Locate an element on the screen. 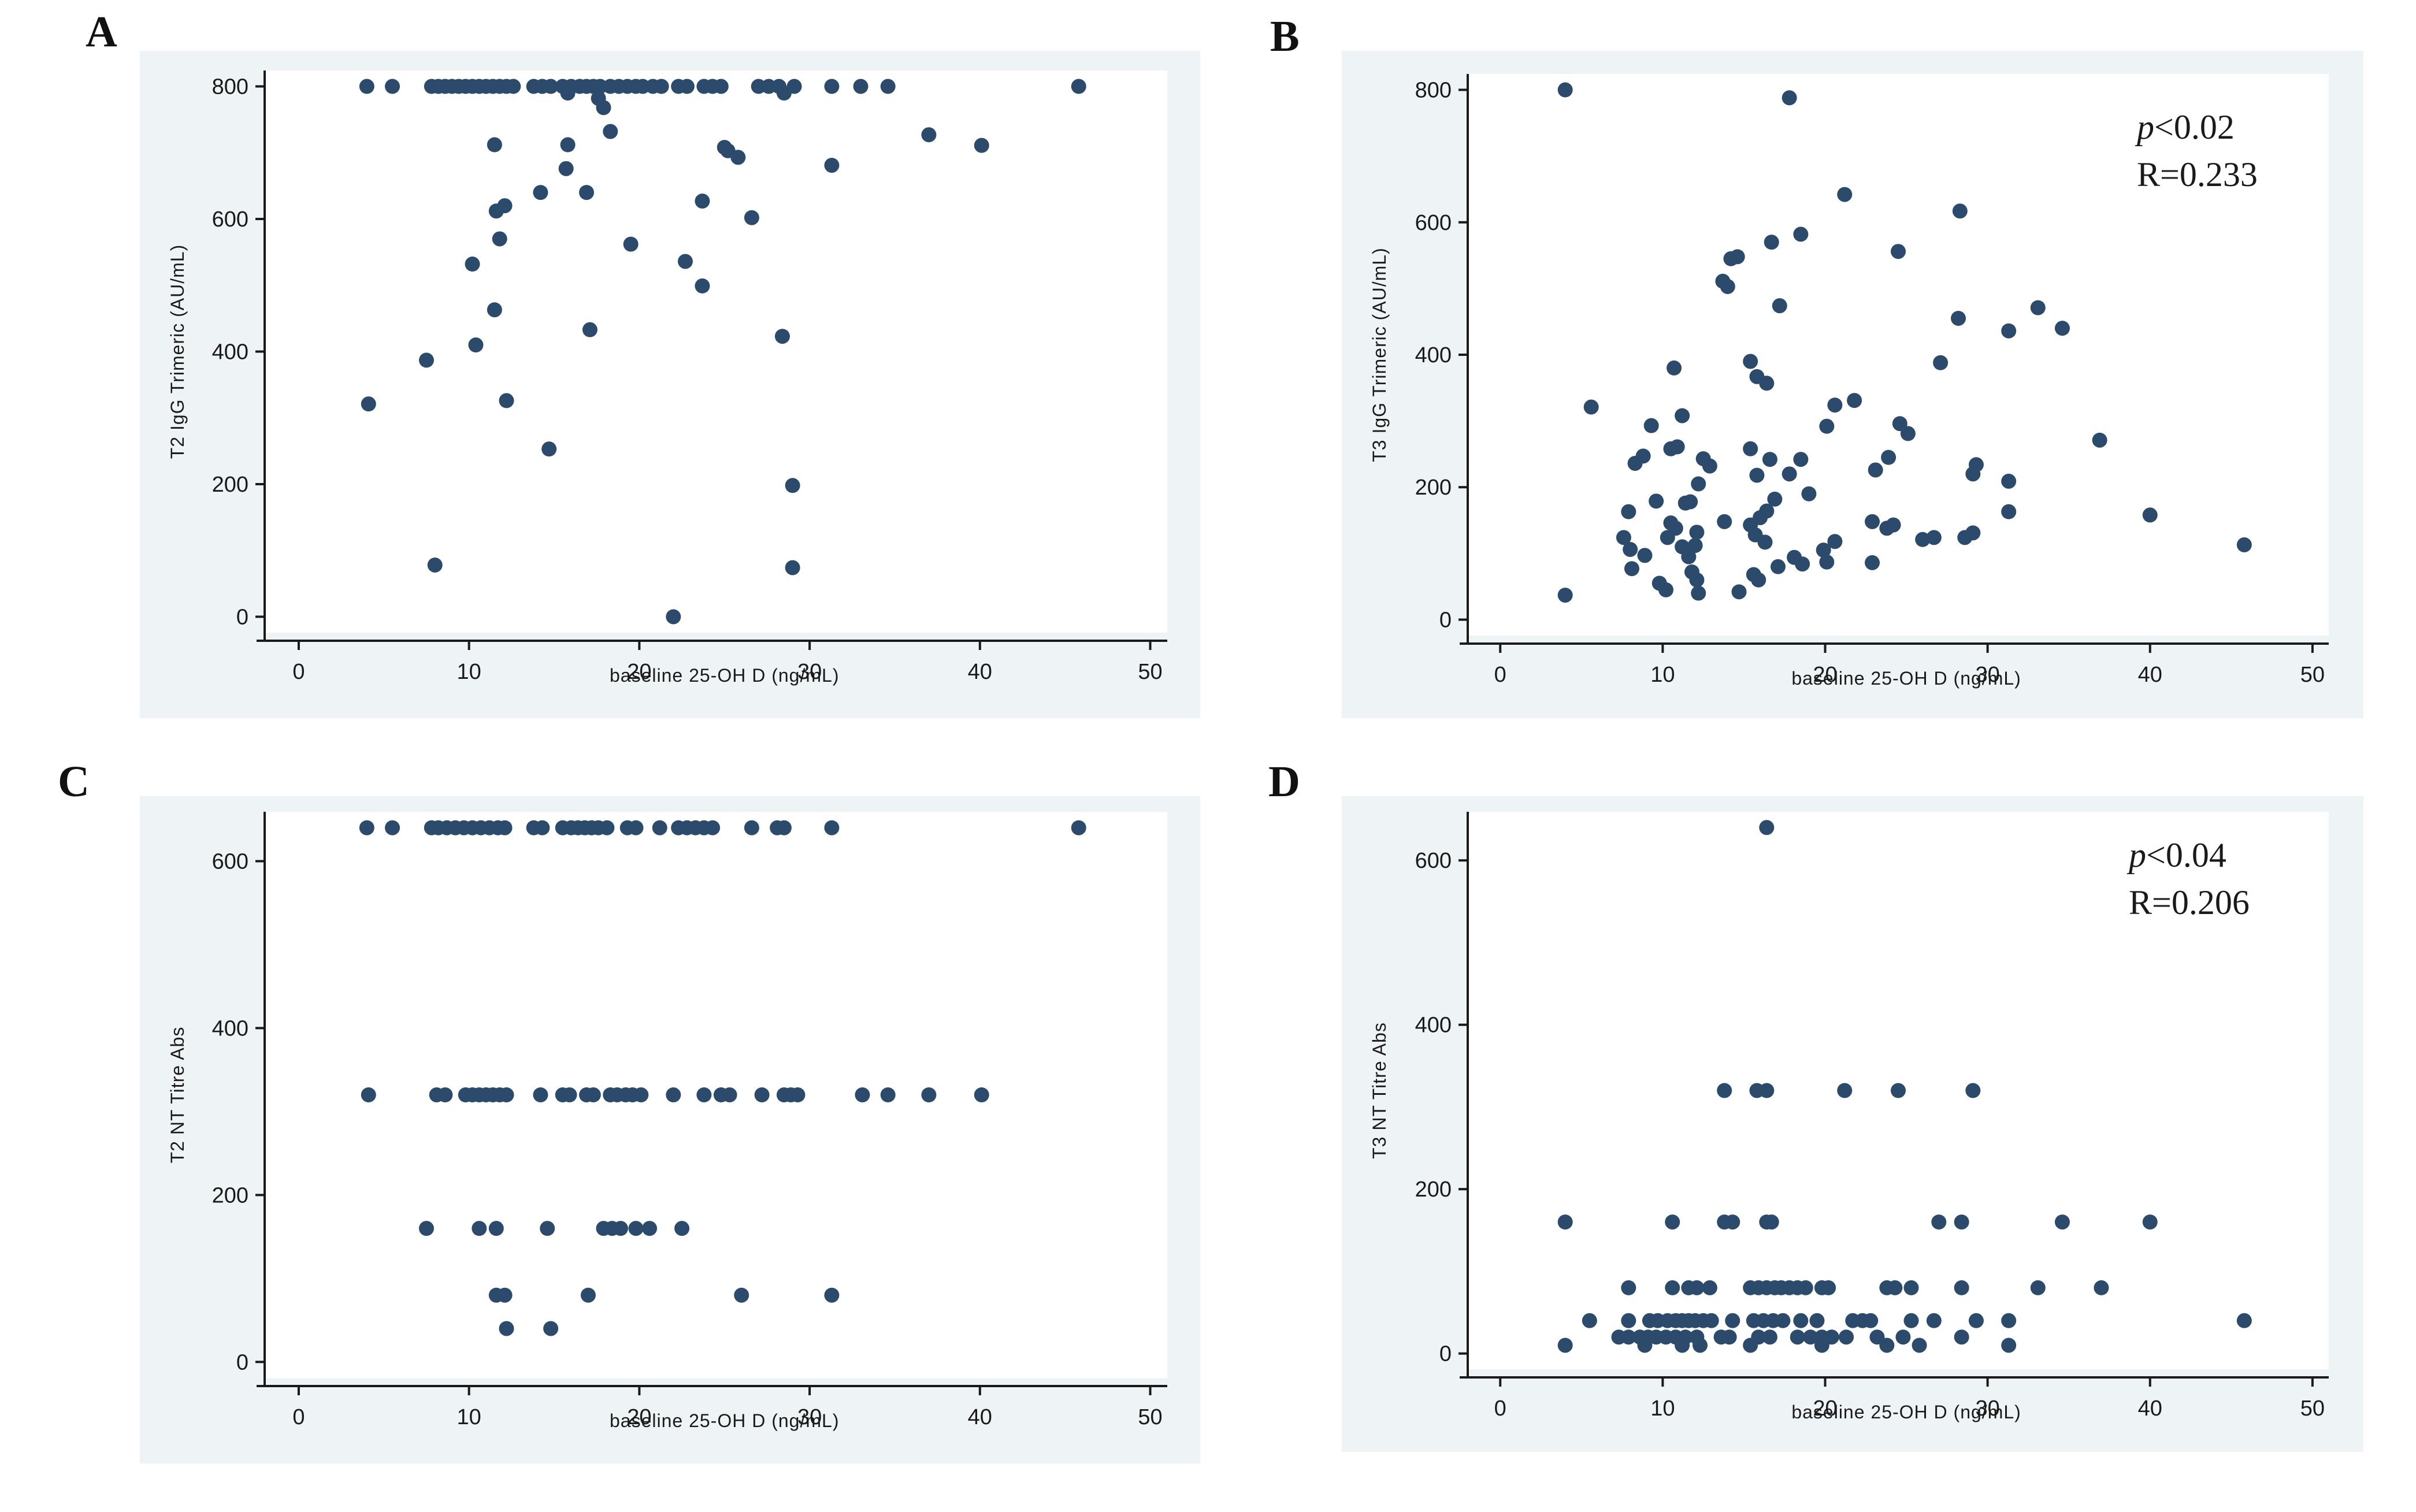 This screenshot has height=1512, width=2416. panel-d-p-value: p<0.04 is located at coordinates (2176, 855).